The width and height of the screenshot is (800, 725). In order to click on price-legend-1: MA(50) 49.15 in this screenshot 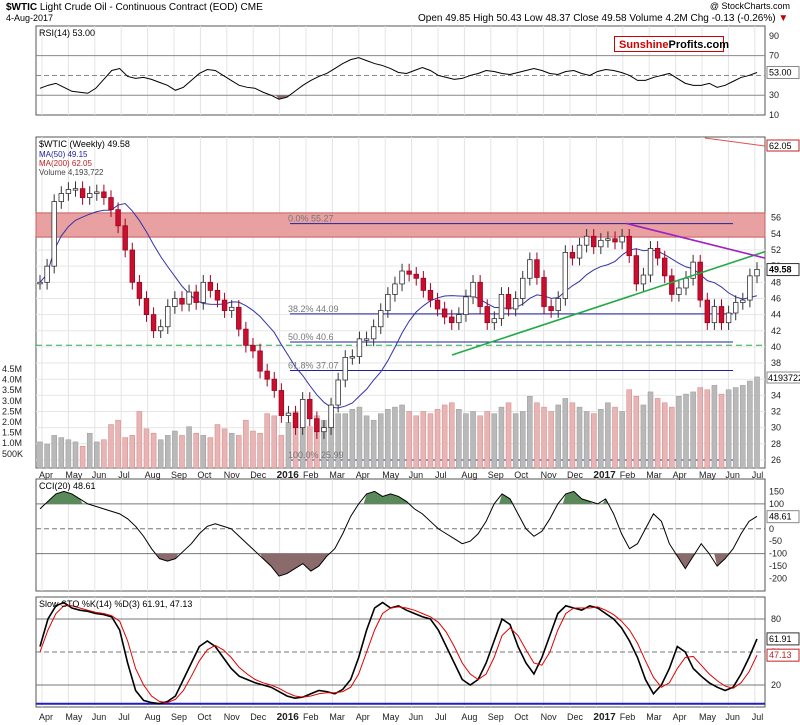, I will do `click(63, 154)`.